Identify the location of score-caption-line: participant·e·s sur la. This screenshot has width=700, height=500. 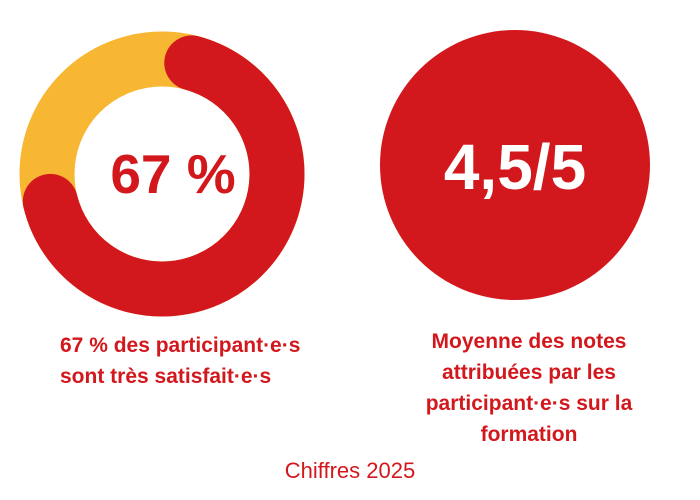
(529, 403).